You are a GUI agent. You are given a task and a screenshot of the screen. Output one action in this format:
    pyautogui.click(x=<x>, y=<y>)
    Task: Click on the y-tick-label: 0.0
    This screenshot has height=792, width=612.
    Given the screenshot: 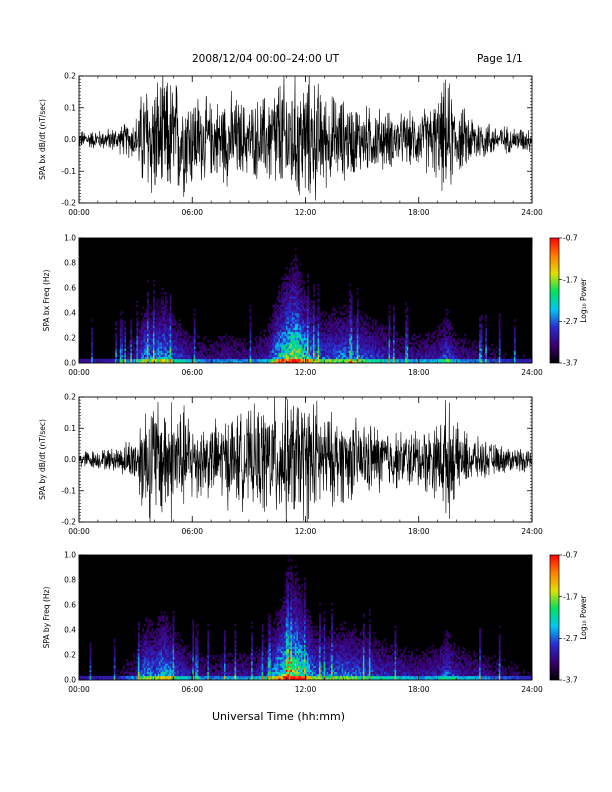 What is the action you would take?
    pyautogui.click(x=70, y=139)
    